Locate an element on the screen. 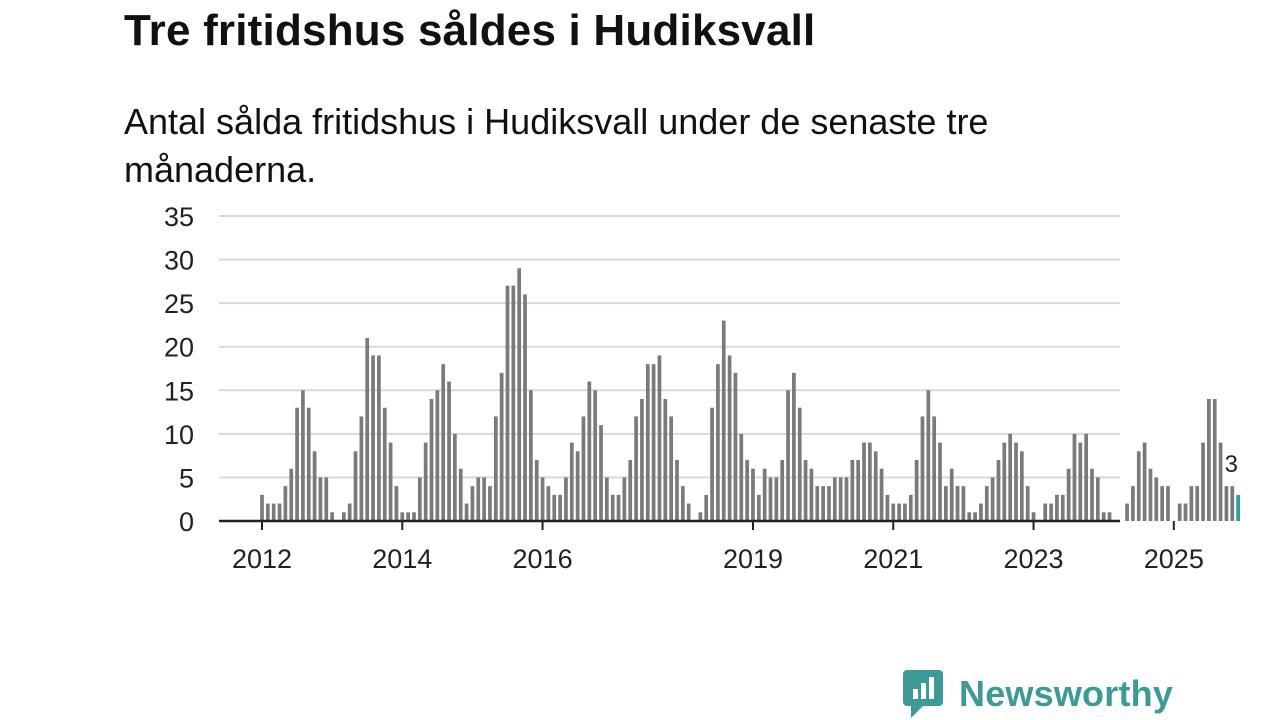 This screenshot has width=1280, height=720. y-tick-label: 30 is located at coordinates (179, 261).